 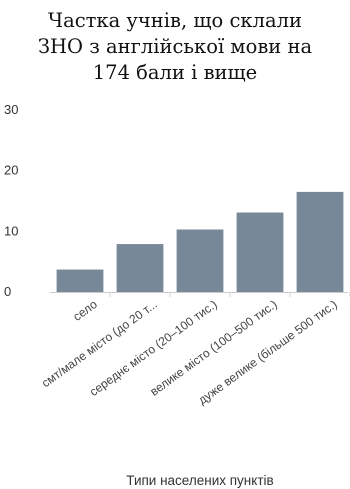 What do you see at coordinates (175, 72) in the screenshot?
I see `chart-title-line-3: 174 бали і вище` at bounding box center [175, 72].